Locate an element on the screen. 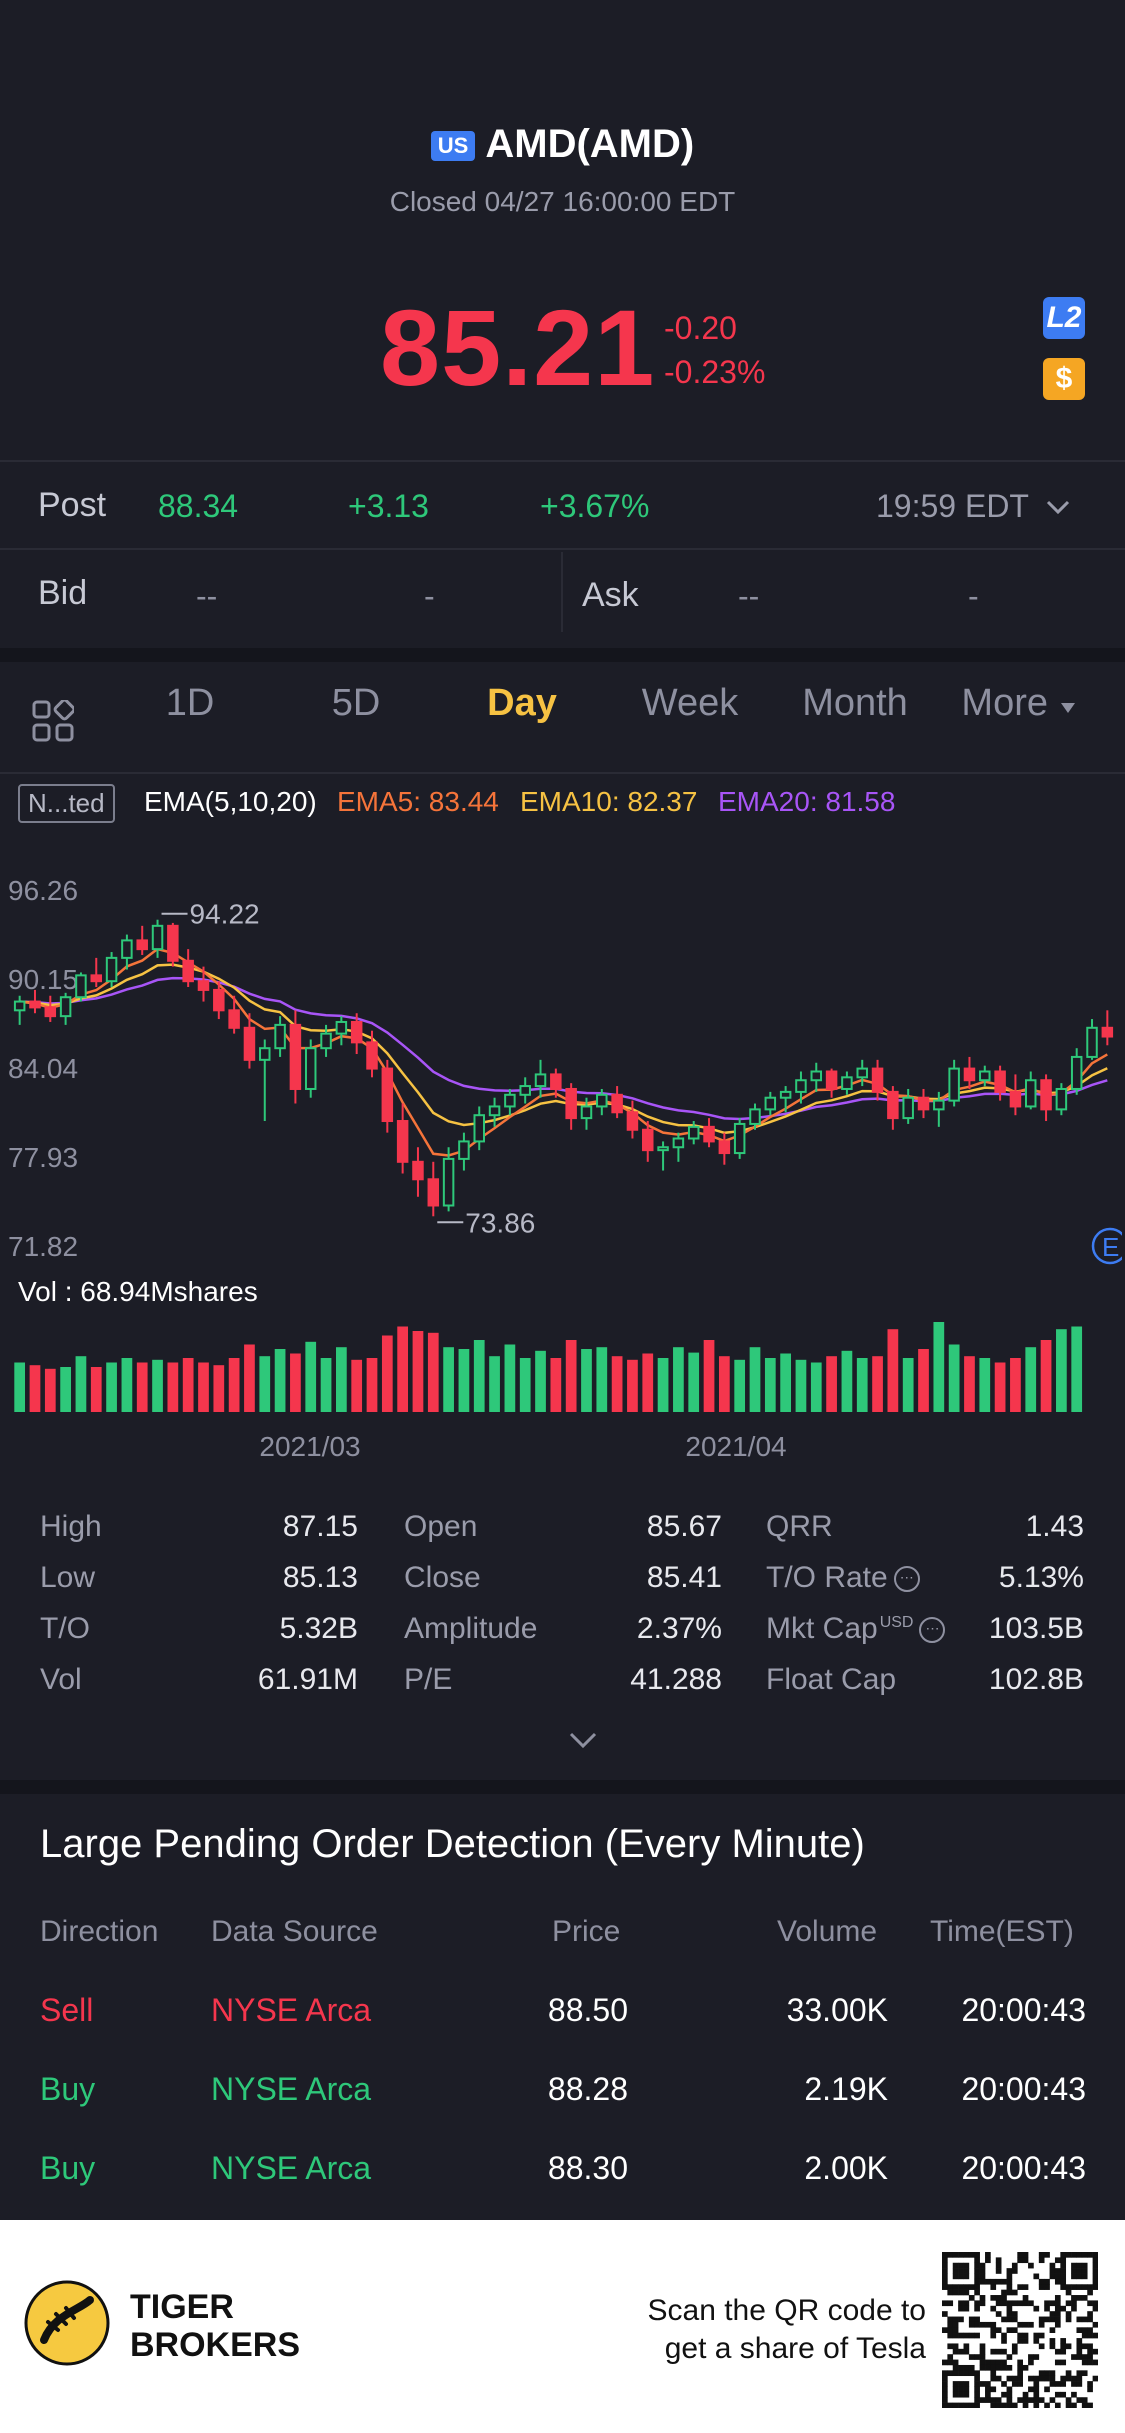 The height and width of the screenshot is (2433, 1125). order-volume: 2.00K is located at coordinates (846, 2168).